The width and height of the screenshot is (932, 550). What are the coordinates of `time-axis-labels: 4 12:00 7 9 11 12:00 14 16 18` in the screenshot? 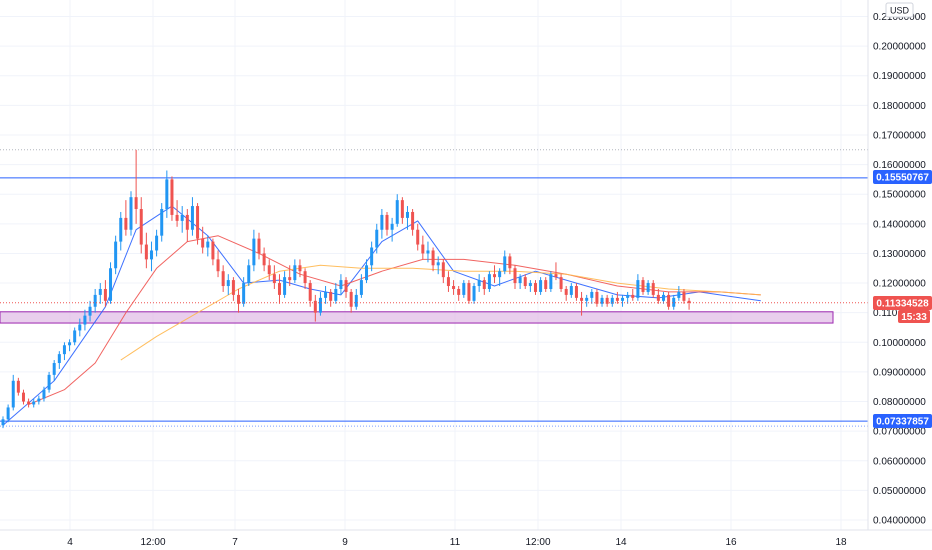 It's located at (457, 542).